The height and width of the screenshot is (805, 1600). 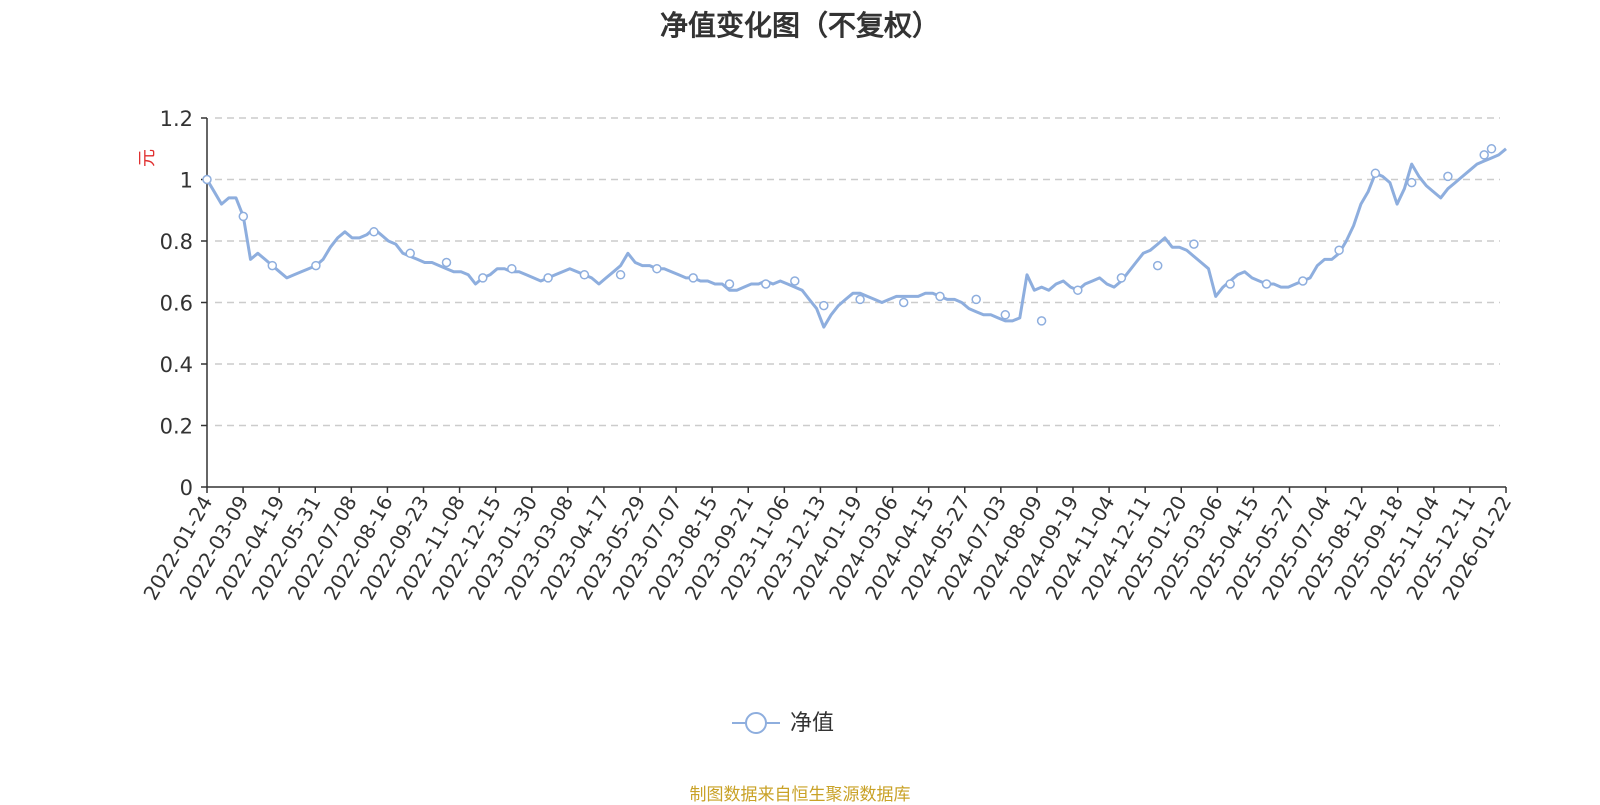 What do you see at coordinates (186, 488) in the screenshot?
I see `y-tick-label: 0` at bounding box center [186, 488].